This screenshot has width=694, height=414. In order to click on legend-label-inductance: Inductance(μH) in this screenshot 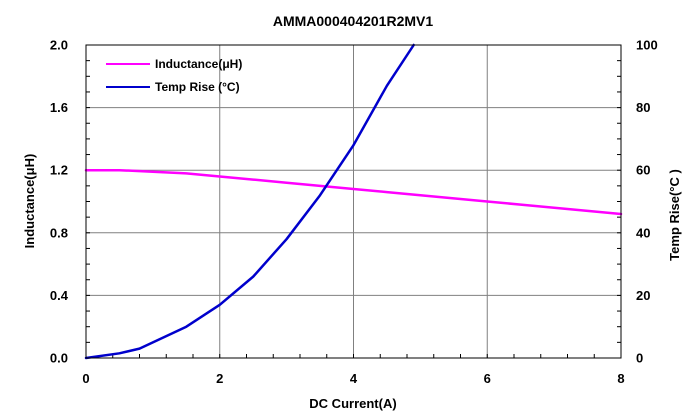, I will do `click(198, 64)`.